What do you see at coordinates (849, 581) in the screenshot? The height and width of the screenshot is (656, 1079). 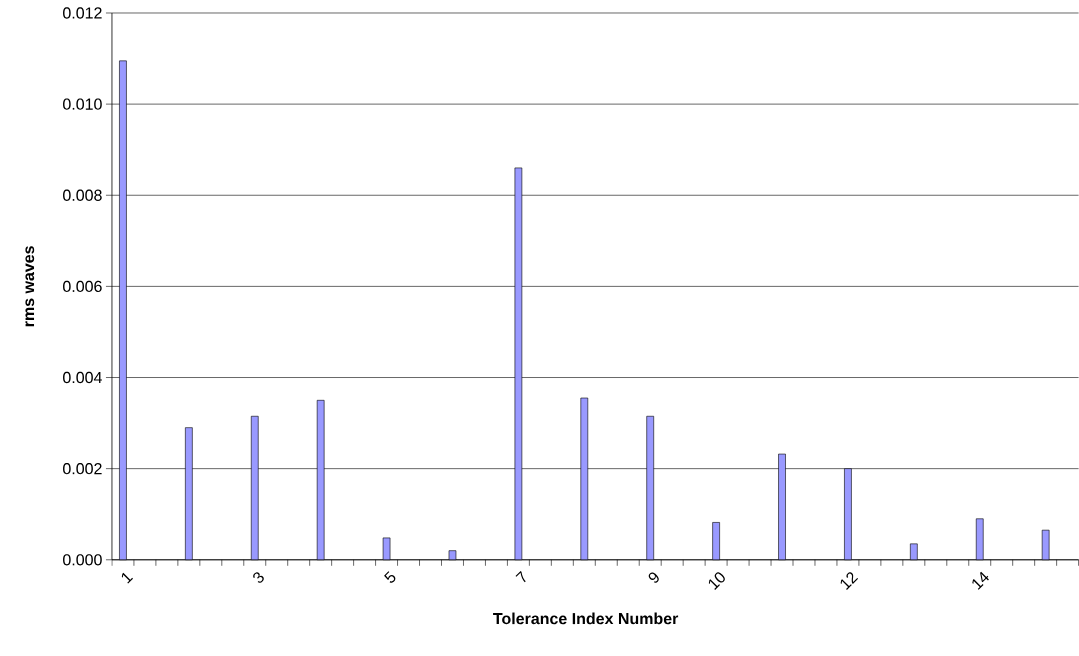 I see `x-tick-label: 12` at bounding box center [849, 581].